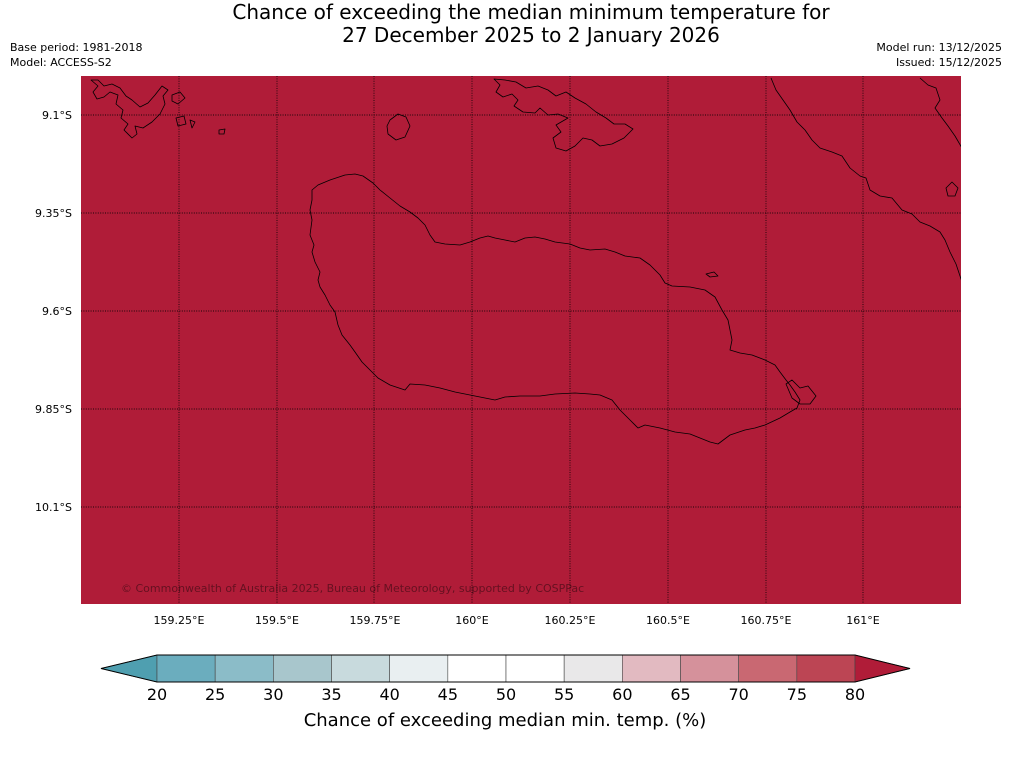  Describe the element at coordinates (129, 109) in the screenshot. I see `coastline-russell-islands` at that location.